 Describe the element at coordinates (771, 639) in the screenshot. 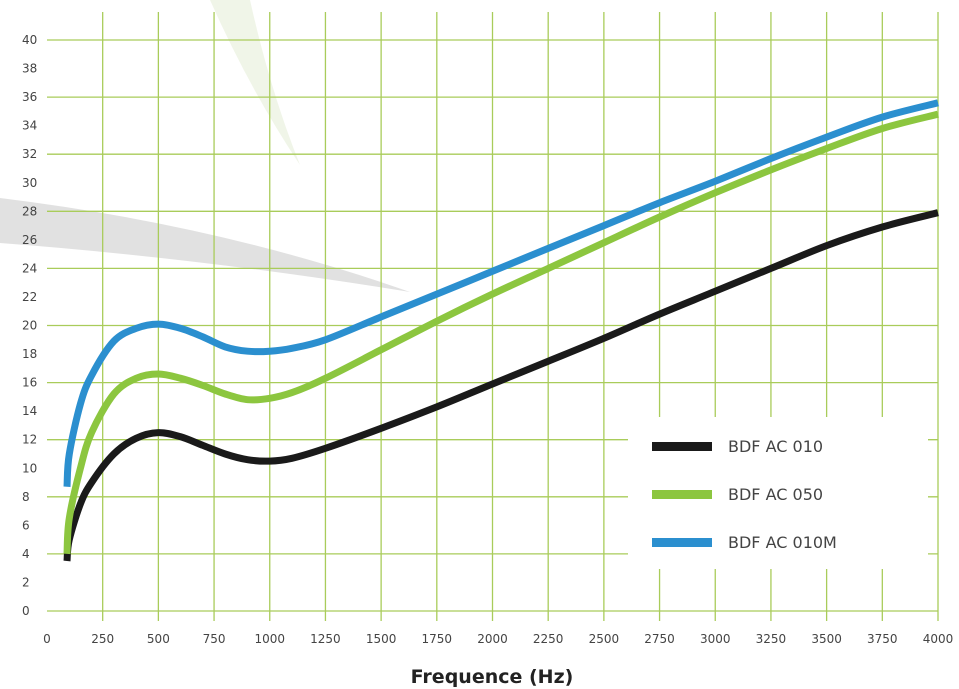

I see `x-tick-label: 3250` at that location.